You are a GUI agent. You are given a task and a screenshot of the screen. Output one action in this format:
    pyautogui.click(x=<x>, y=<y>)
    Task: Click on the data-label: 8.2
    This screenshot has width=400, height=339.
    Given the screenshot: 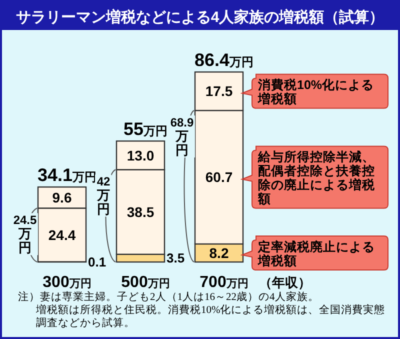 What is the action you would take?
    pyautogui.click(x=219, y=252)
    